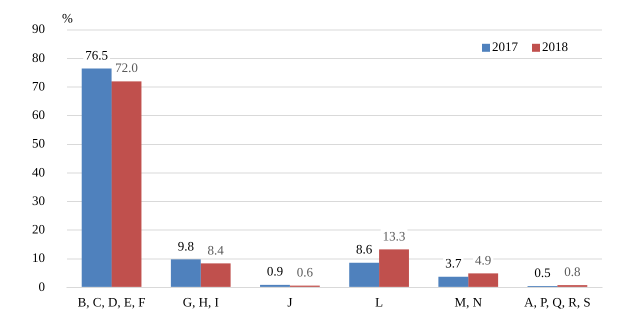 The height and width of the screenshot is (327, 620). What do you see at coordinates (364, 249) in the screenshot?
I see `data-label: 8.6` at bounding box center [364, 249].